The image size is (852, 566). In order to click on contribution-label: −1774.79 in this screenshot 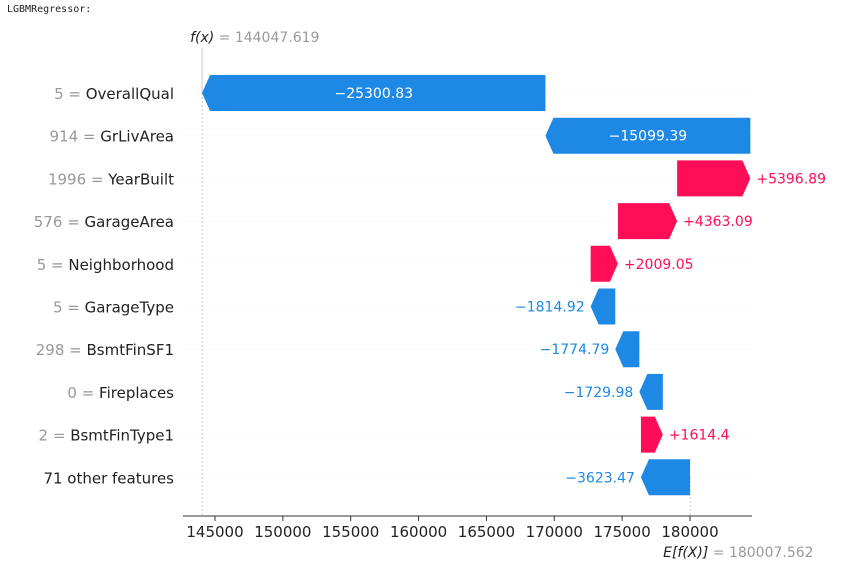, I will do `click(575, 350)`.